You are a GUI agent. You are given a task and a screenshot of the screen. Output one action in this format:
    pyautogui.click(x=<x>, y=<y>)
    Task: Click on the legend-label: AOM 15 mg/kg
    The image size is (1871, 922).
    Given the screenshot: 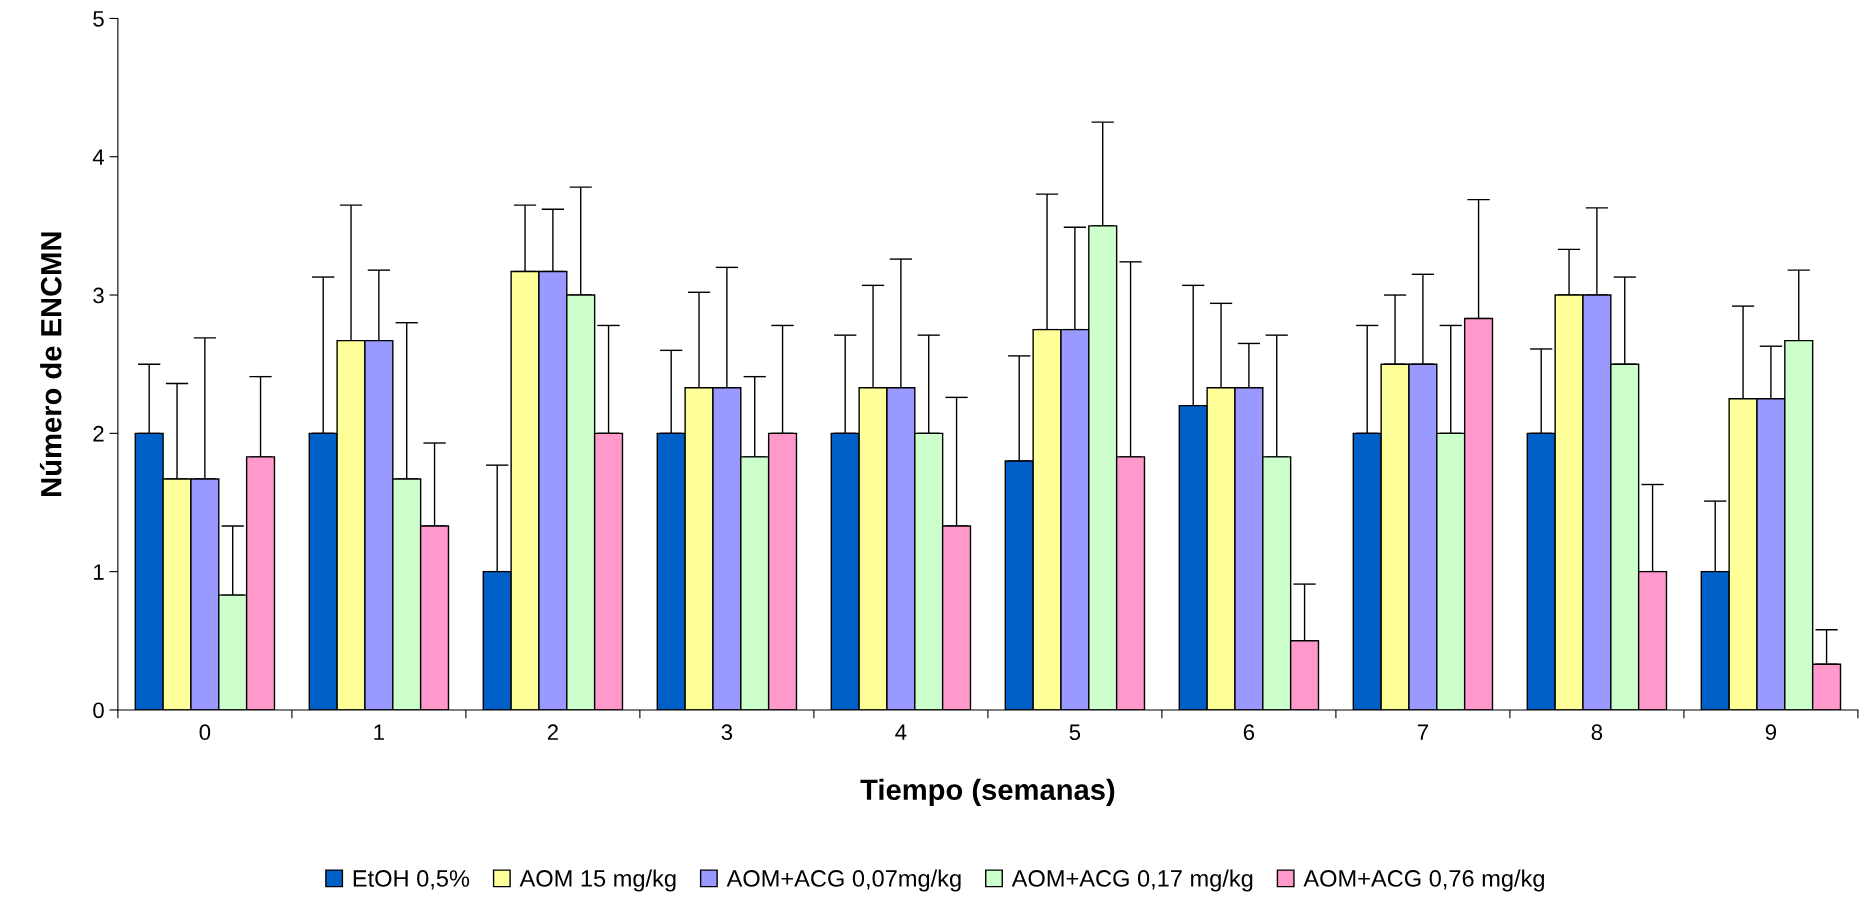 What is the action you would take?
    pyautogui.click(x=597, y=880)
    